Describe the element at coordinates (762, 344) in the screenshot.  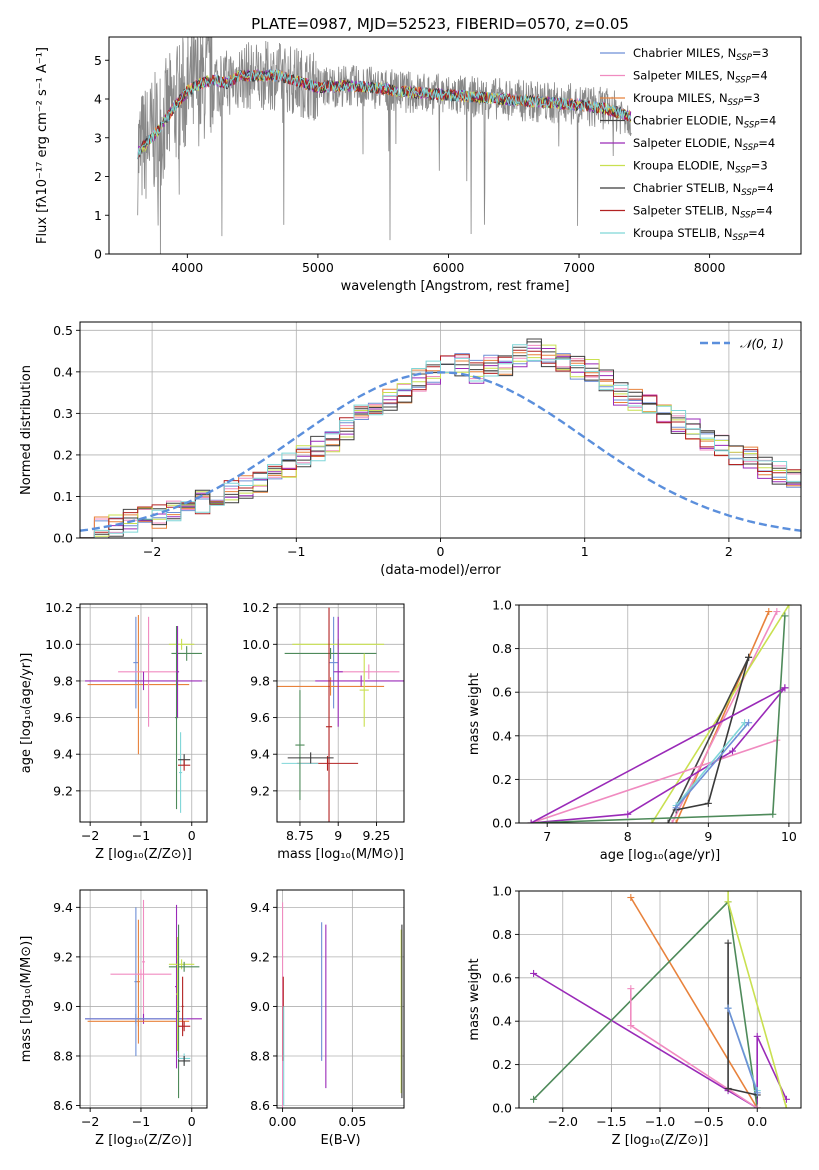
I see `legend-label: 𝒩(0, 1)` at that location.